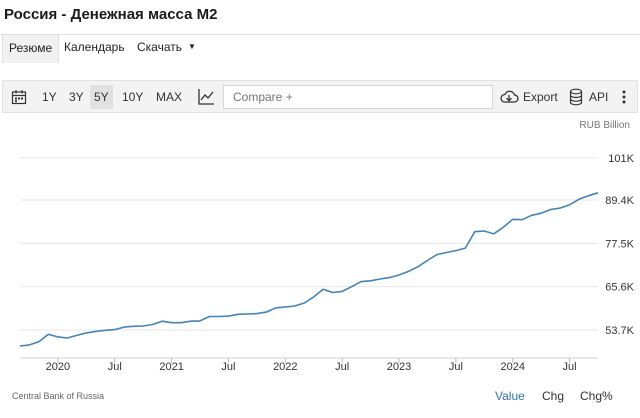 The width and height of the screenshot is (640, 418). I want to click on x-tick-label: 2022, so click(285, 367).